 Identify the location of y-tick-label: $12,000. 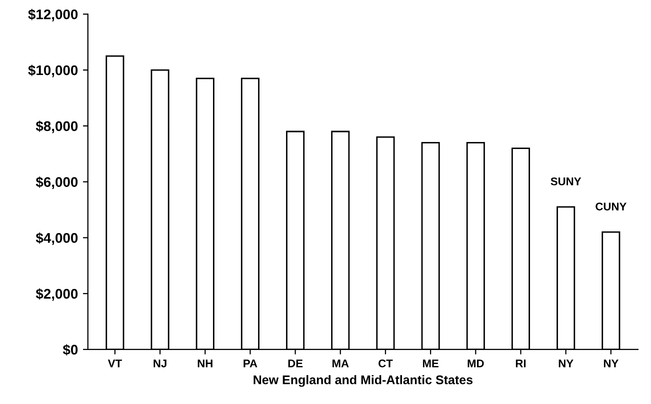
(53, 15).